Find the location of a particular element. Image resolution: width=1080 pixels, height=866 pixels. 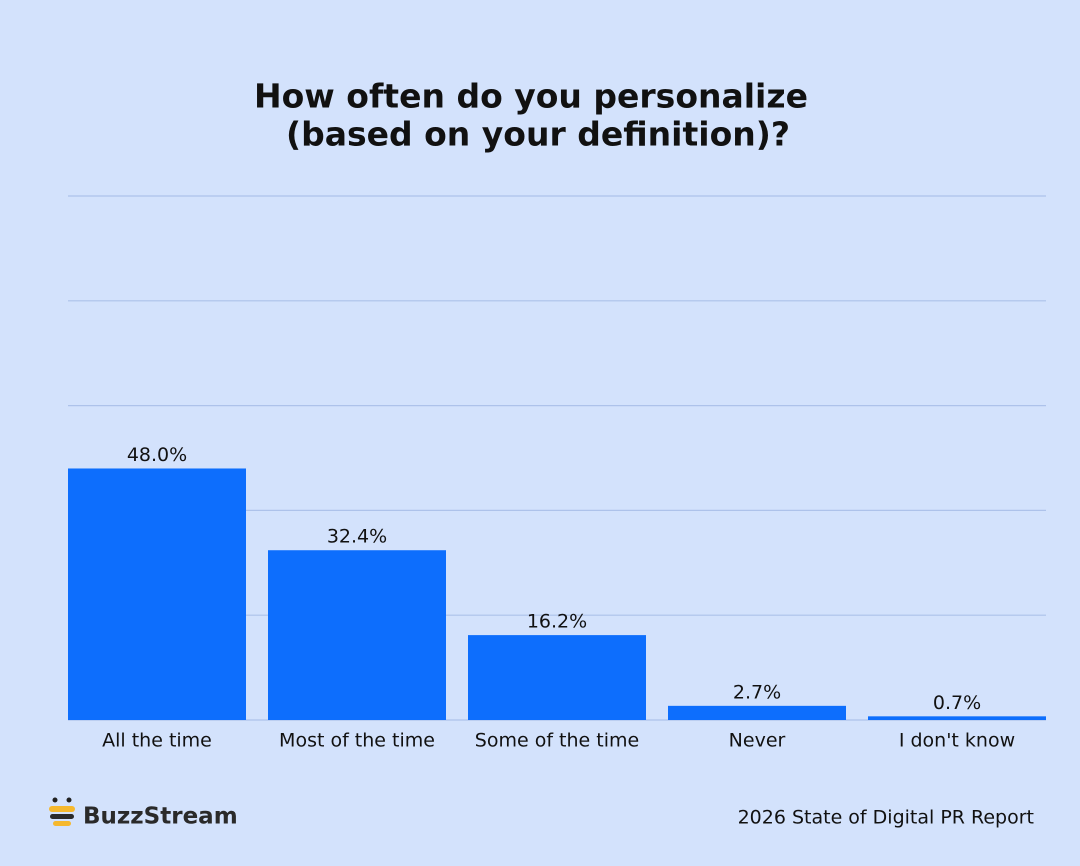

brand-logo is located at coordinates (62, 811).